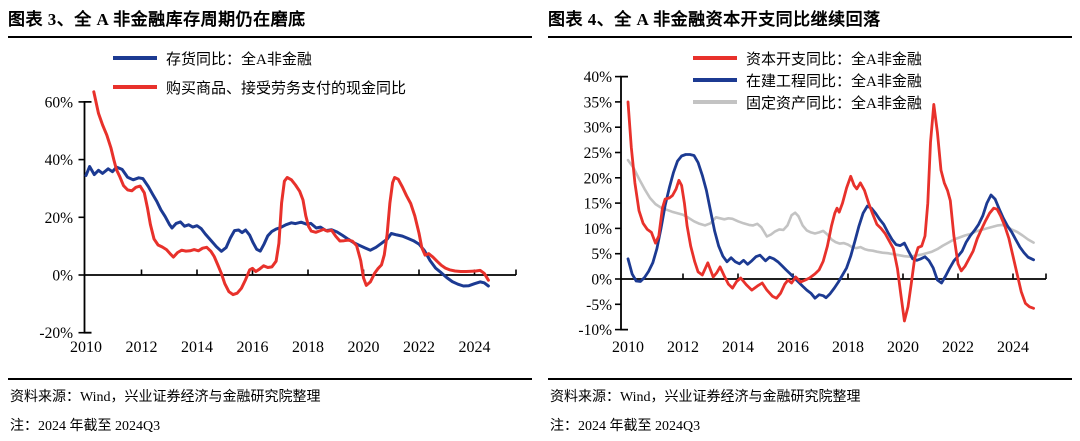  I want to click on figure-4-source: 资料来源：Wind，兴业证券经济与金融研究院整理, so click(705, 397).